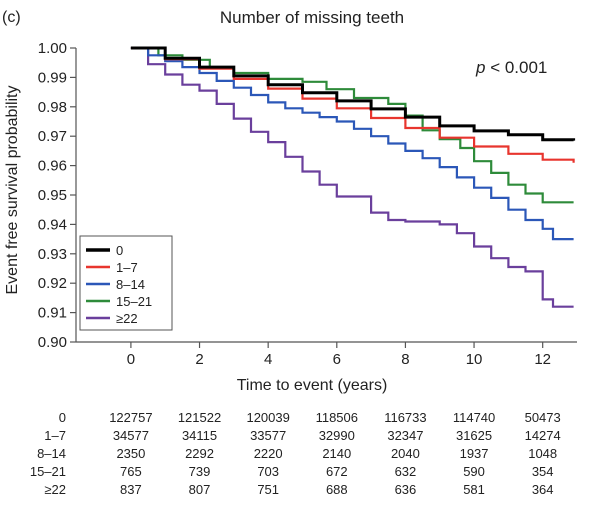  Describe the element at coordinates (51, 453) in the screenshot. I see `risk-row-label: 8–14` at that location.